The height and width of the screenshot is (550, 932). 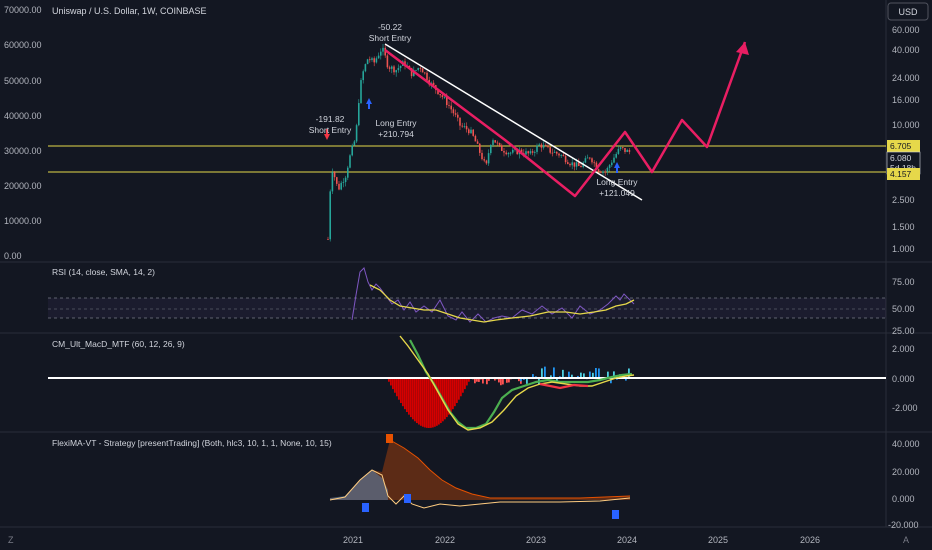 I want to click on left-axis-label: 0.00, so click(x=13, y=256).